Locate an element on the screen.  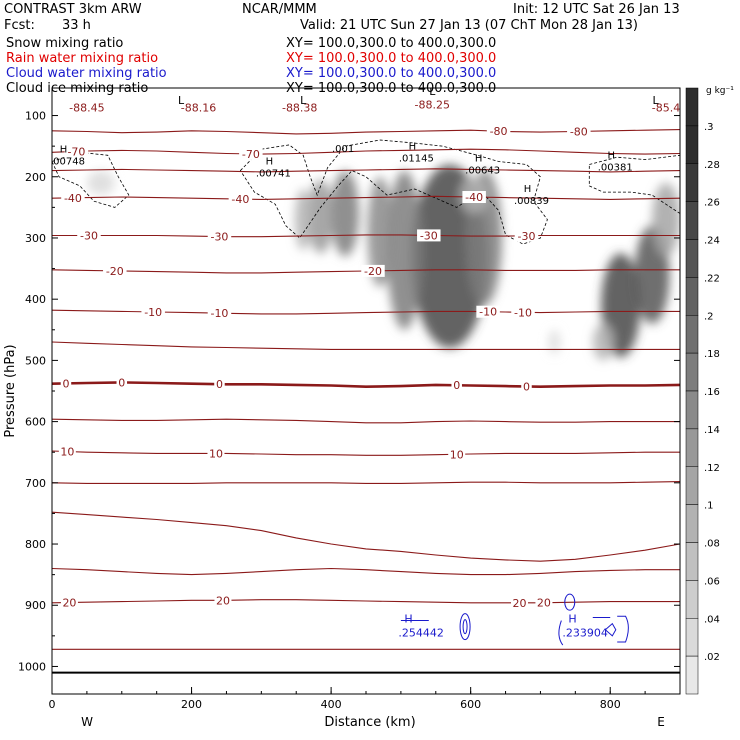
contour-label: -70 is located at coordinates (251, 154).